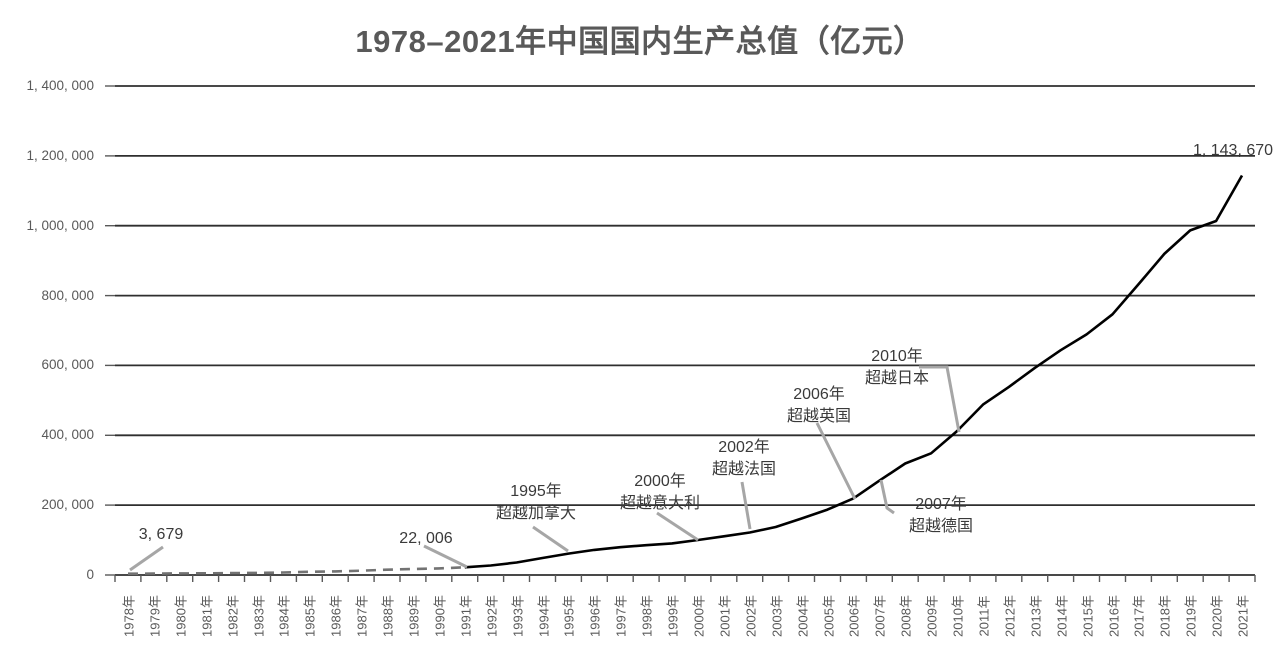 This screenshot has width=1280, height=651. I want to click on annotation-callout: 3, 679, so click(161, 535).